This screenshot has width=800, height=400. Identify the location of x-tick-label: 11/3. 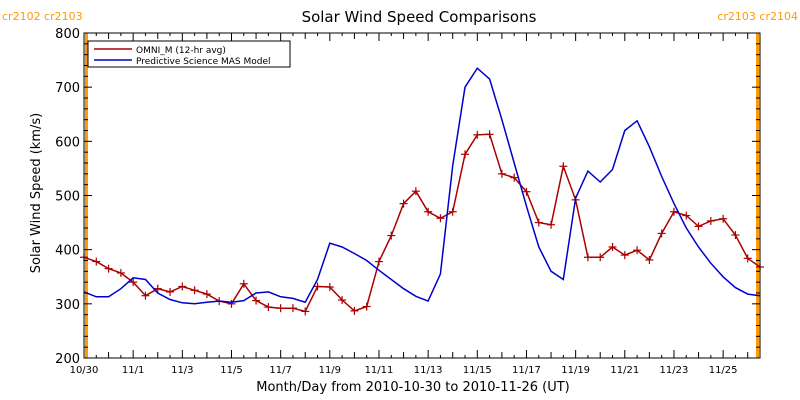
(182, 370).